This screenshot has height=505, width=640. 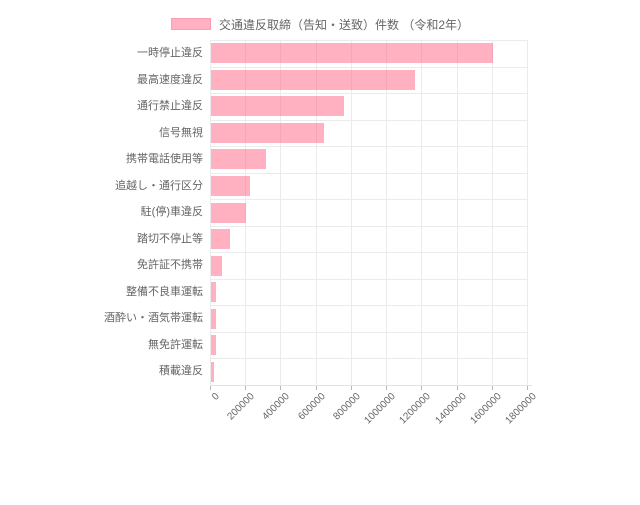 What do you see at coordinates (170, 106) in the screenshot?
I see `y-axis-label: 通行禁止違反` at bounding box center [170, 106].